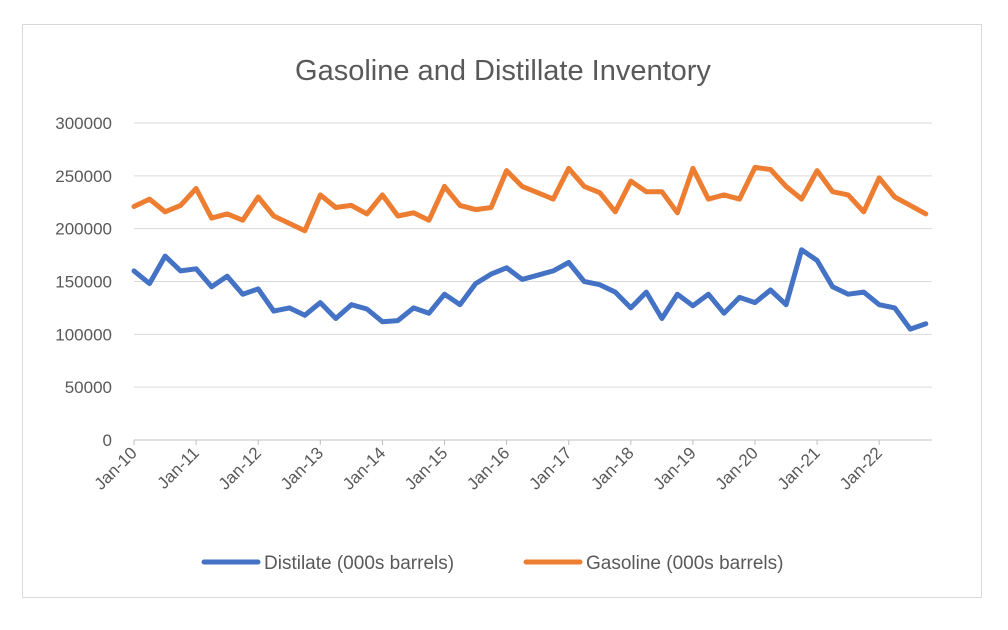 The height and width of the screenshot is (630, 1008). I want to click on y-tick-label: 300000, so click(83, 123).